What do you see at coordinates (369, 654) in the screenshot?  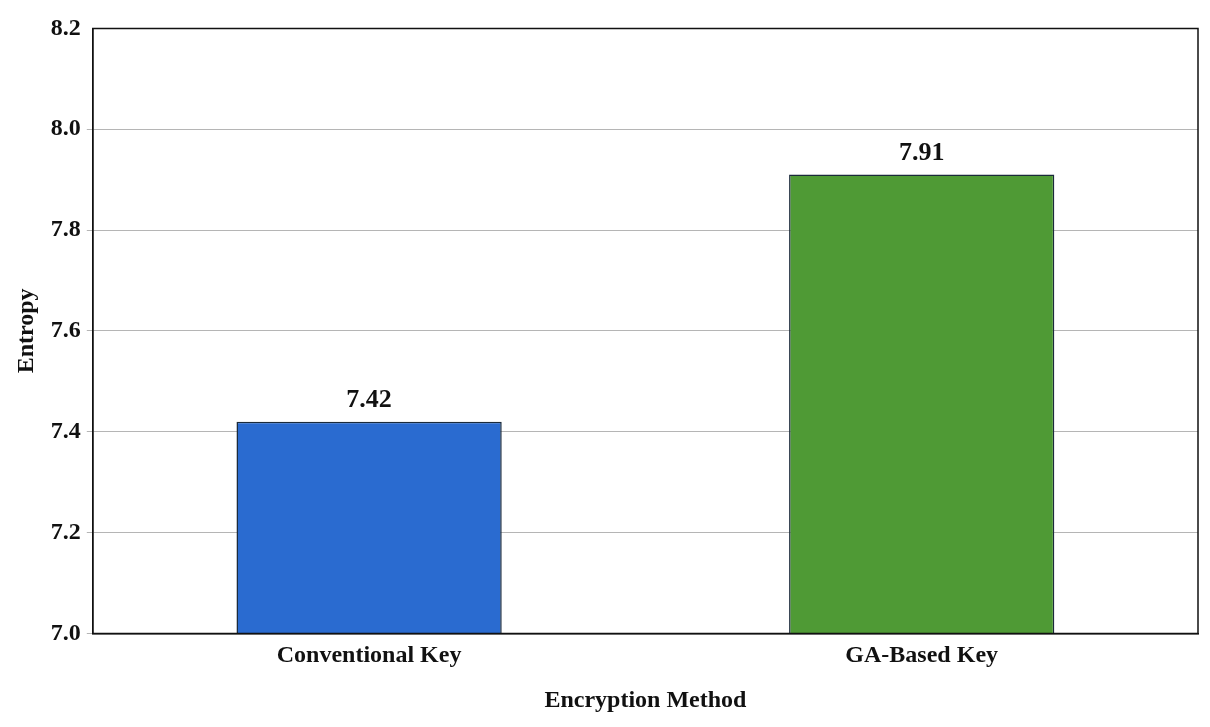 I see `x-tick-label: Conventional Key` at bounding box center [369, 654].